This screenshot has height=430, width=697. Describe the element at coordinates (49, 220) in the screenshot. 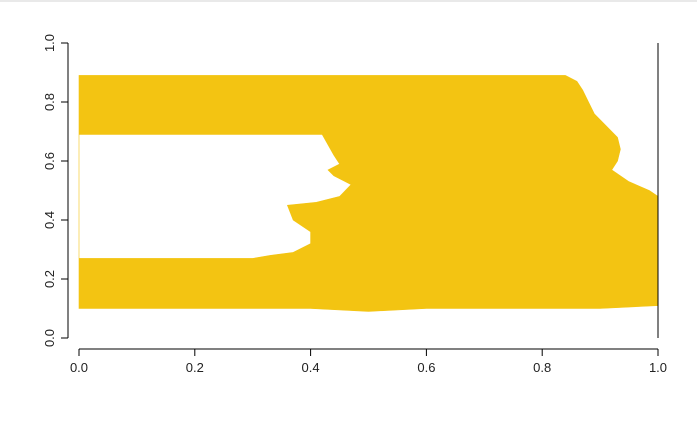

I see `y-tick-label: 0.4` at that location.